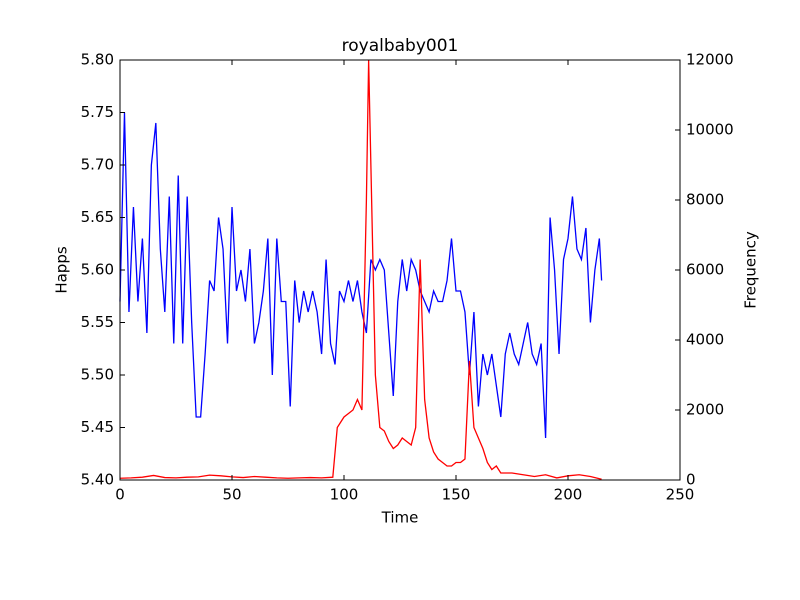 The height and width of the screenshot is (600, 800). What do you see at coordinates (691, 480) in the screenshot?
I see `y2-tick-label: 0` at bounding box center [691, 480].